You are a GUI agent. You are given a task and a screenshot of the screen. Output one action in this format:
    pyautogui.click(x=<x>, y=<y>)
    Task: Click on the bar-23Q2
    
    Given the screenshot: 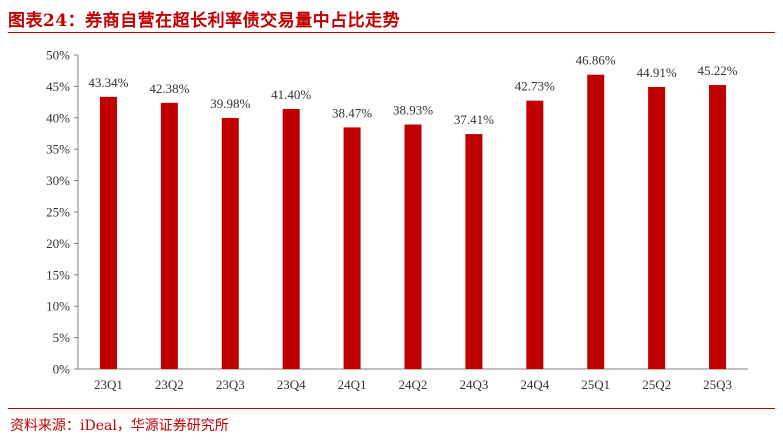 What is the action you would take?
    pyautogui.click(x=169, y=235)
    